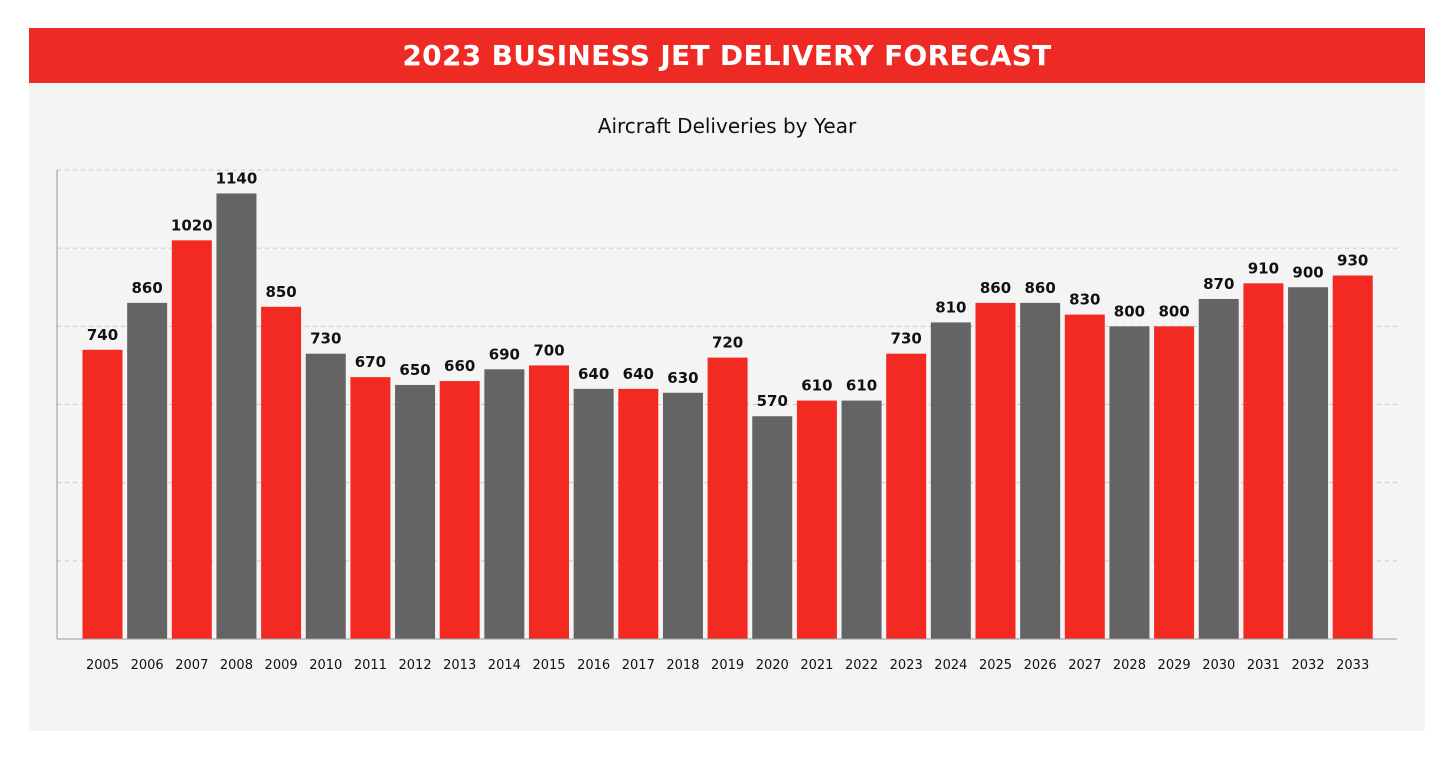 The width and height of the screenshot is (1456, 757). What do you see at coordinates (504, 504) in the screenshot?
I see `bar-2014` at bounding box center [504, 504].